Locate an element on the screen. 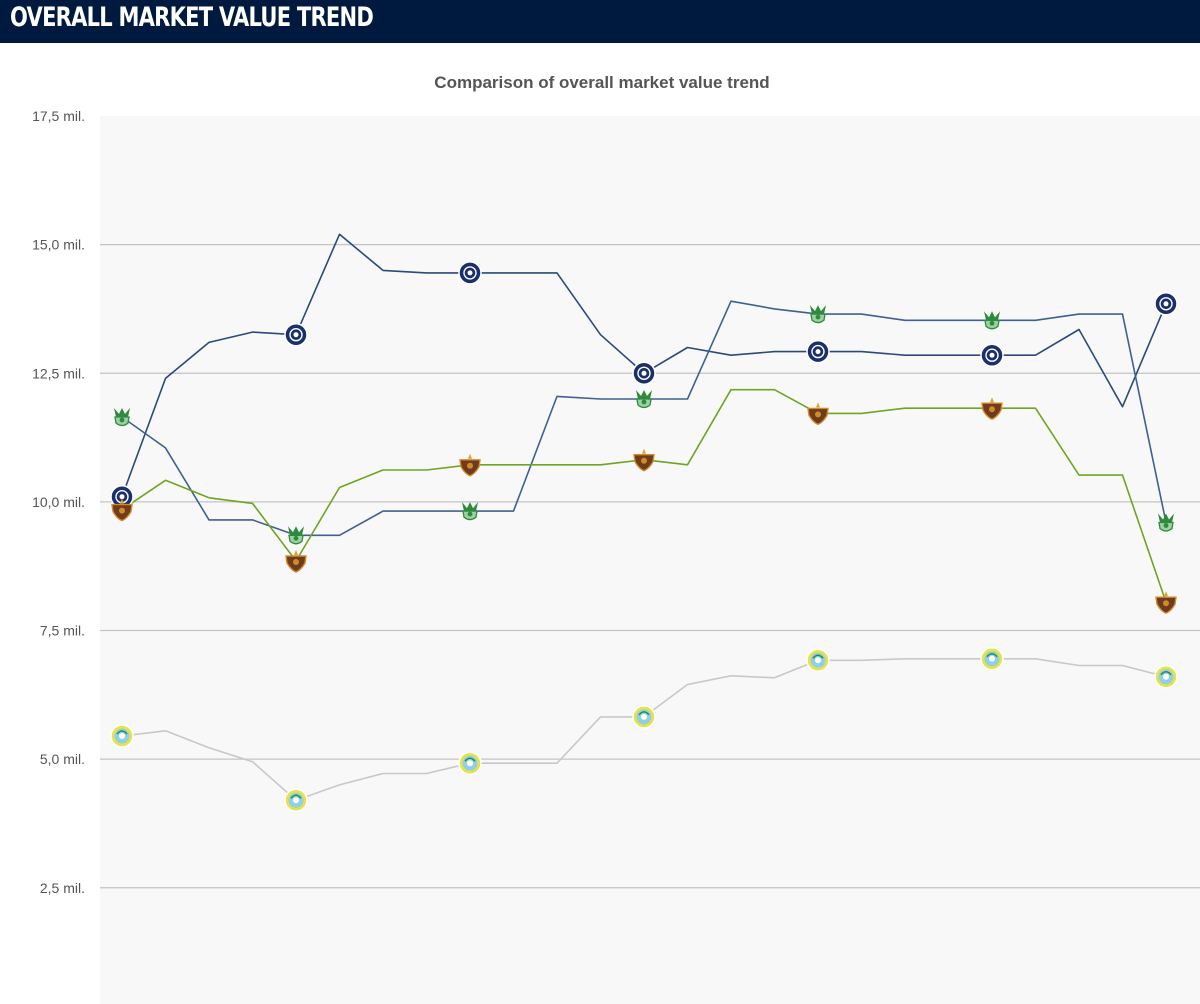 The height and width of the screenshot is (1004, 1200). y-tick-label: 7,5 mil. is located at coordinates (62, 631).